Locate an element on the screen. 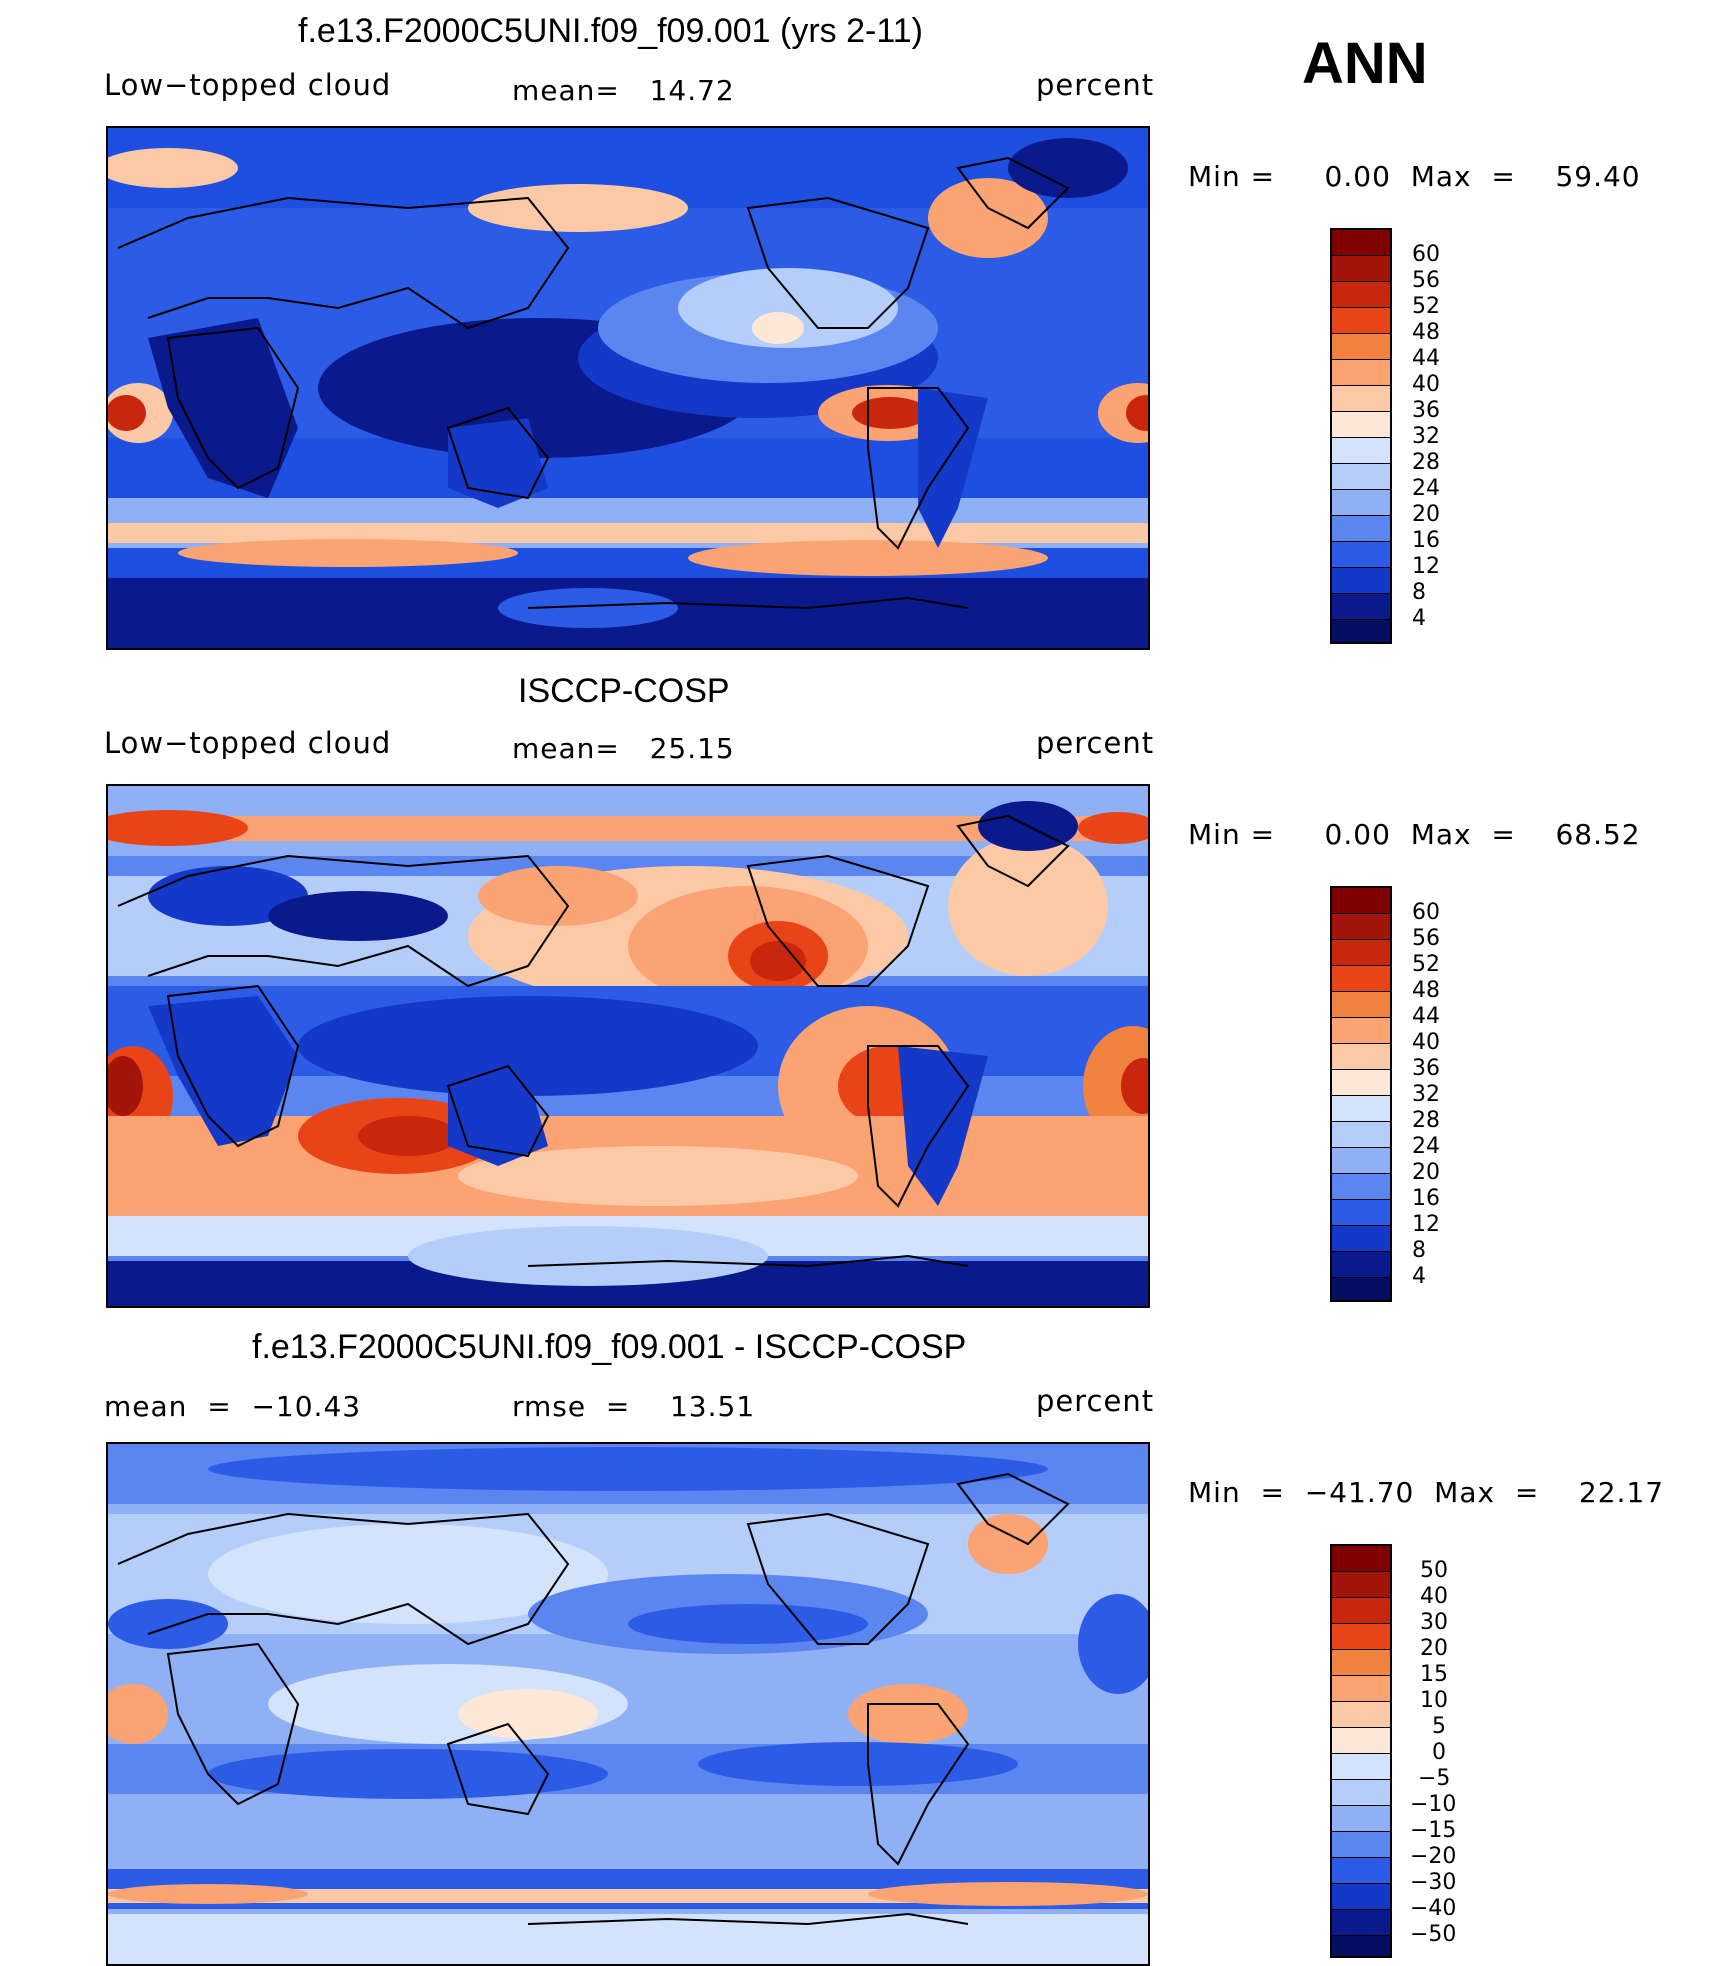 The width and height of the screenshot is (1710, 1966). panel-2-mean-label: mean= 25.15 is located at coordinates (623, 748).